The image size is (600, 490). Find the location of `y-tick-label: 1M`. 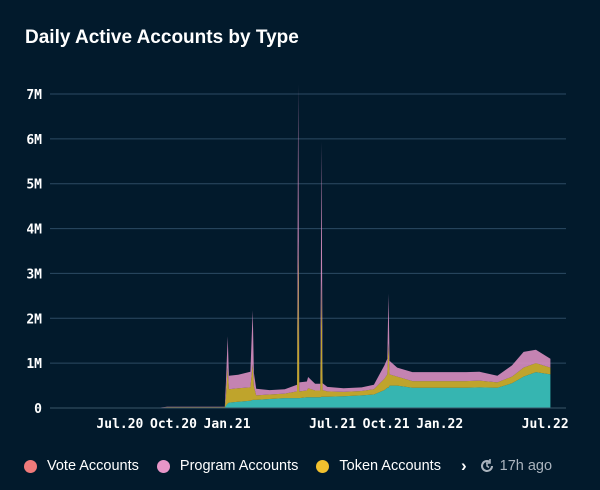

y-tick-label: 1M is located at coordinates (34, 364).